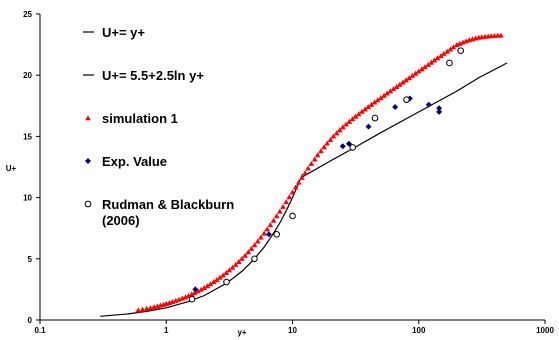  What do you see at coordinates (27, 14) in the screenshot?
I see `y-tick-label: 25` at bounding box center [27, 14].